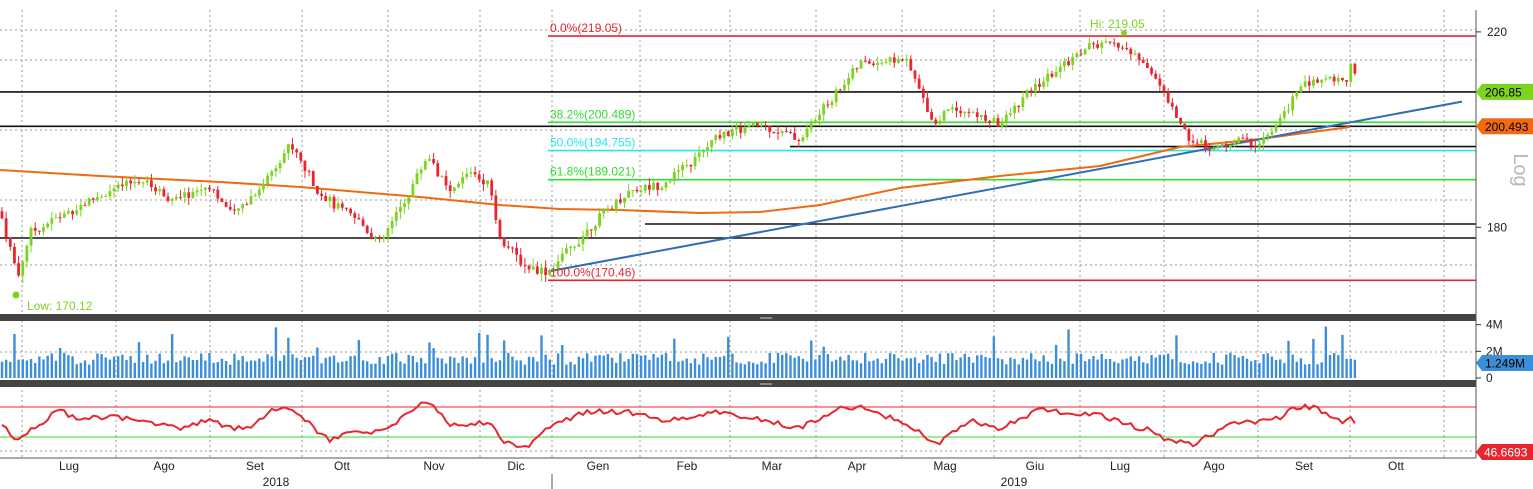  Describe the element at coordinates (1504, 452) in the screenshot. I see `rsi-tag: 46.6693` at that location.